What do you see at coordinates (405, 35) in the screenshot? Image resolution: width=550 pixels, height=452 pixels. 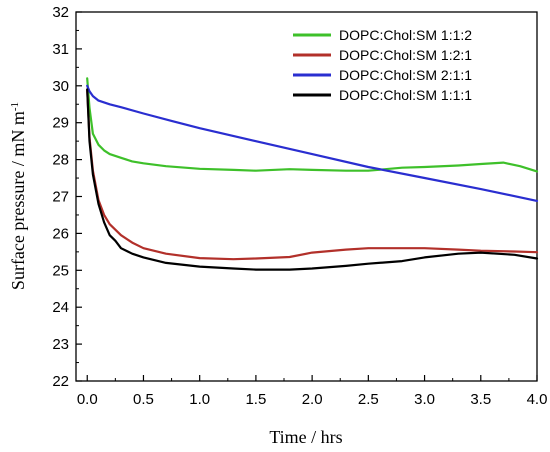 I see `legend-label-dopc-chol-sm-1-1-2: DOPC:Chol:SM 1:1:2` at bounding box center [405, 35].